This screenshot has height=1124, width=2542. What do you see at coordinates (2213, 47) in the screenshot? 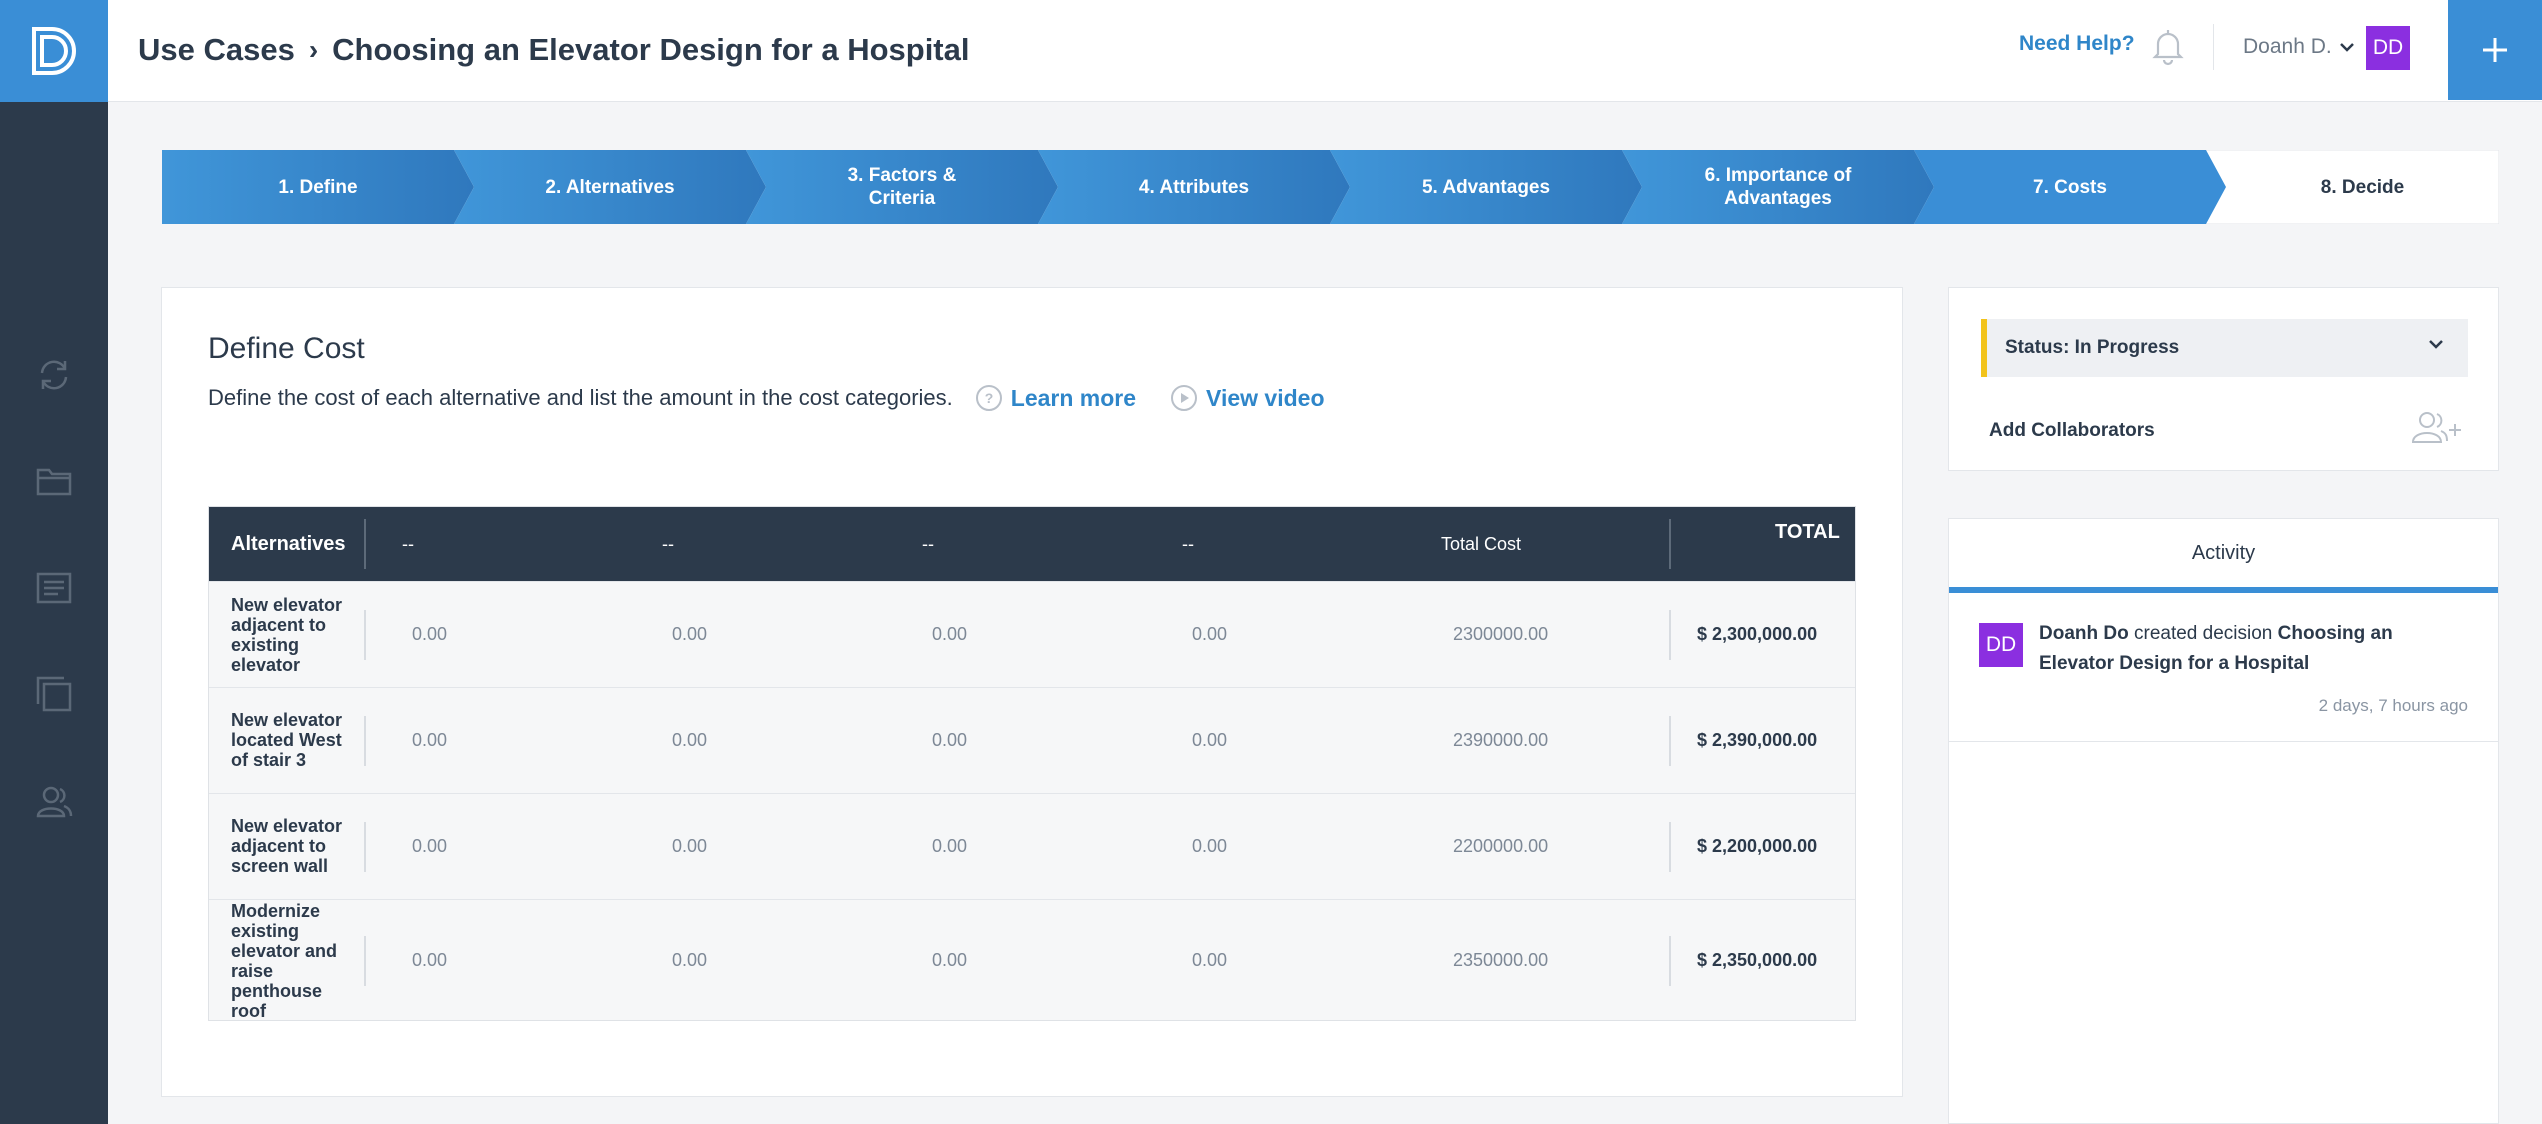
I see `header-divider` at bounding box center [2213, 47].